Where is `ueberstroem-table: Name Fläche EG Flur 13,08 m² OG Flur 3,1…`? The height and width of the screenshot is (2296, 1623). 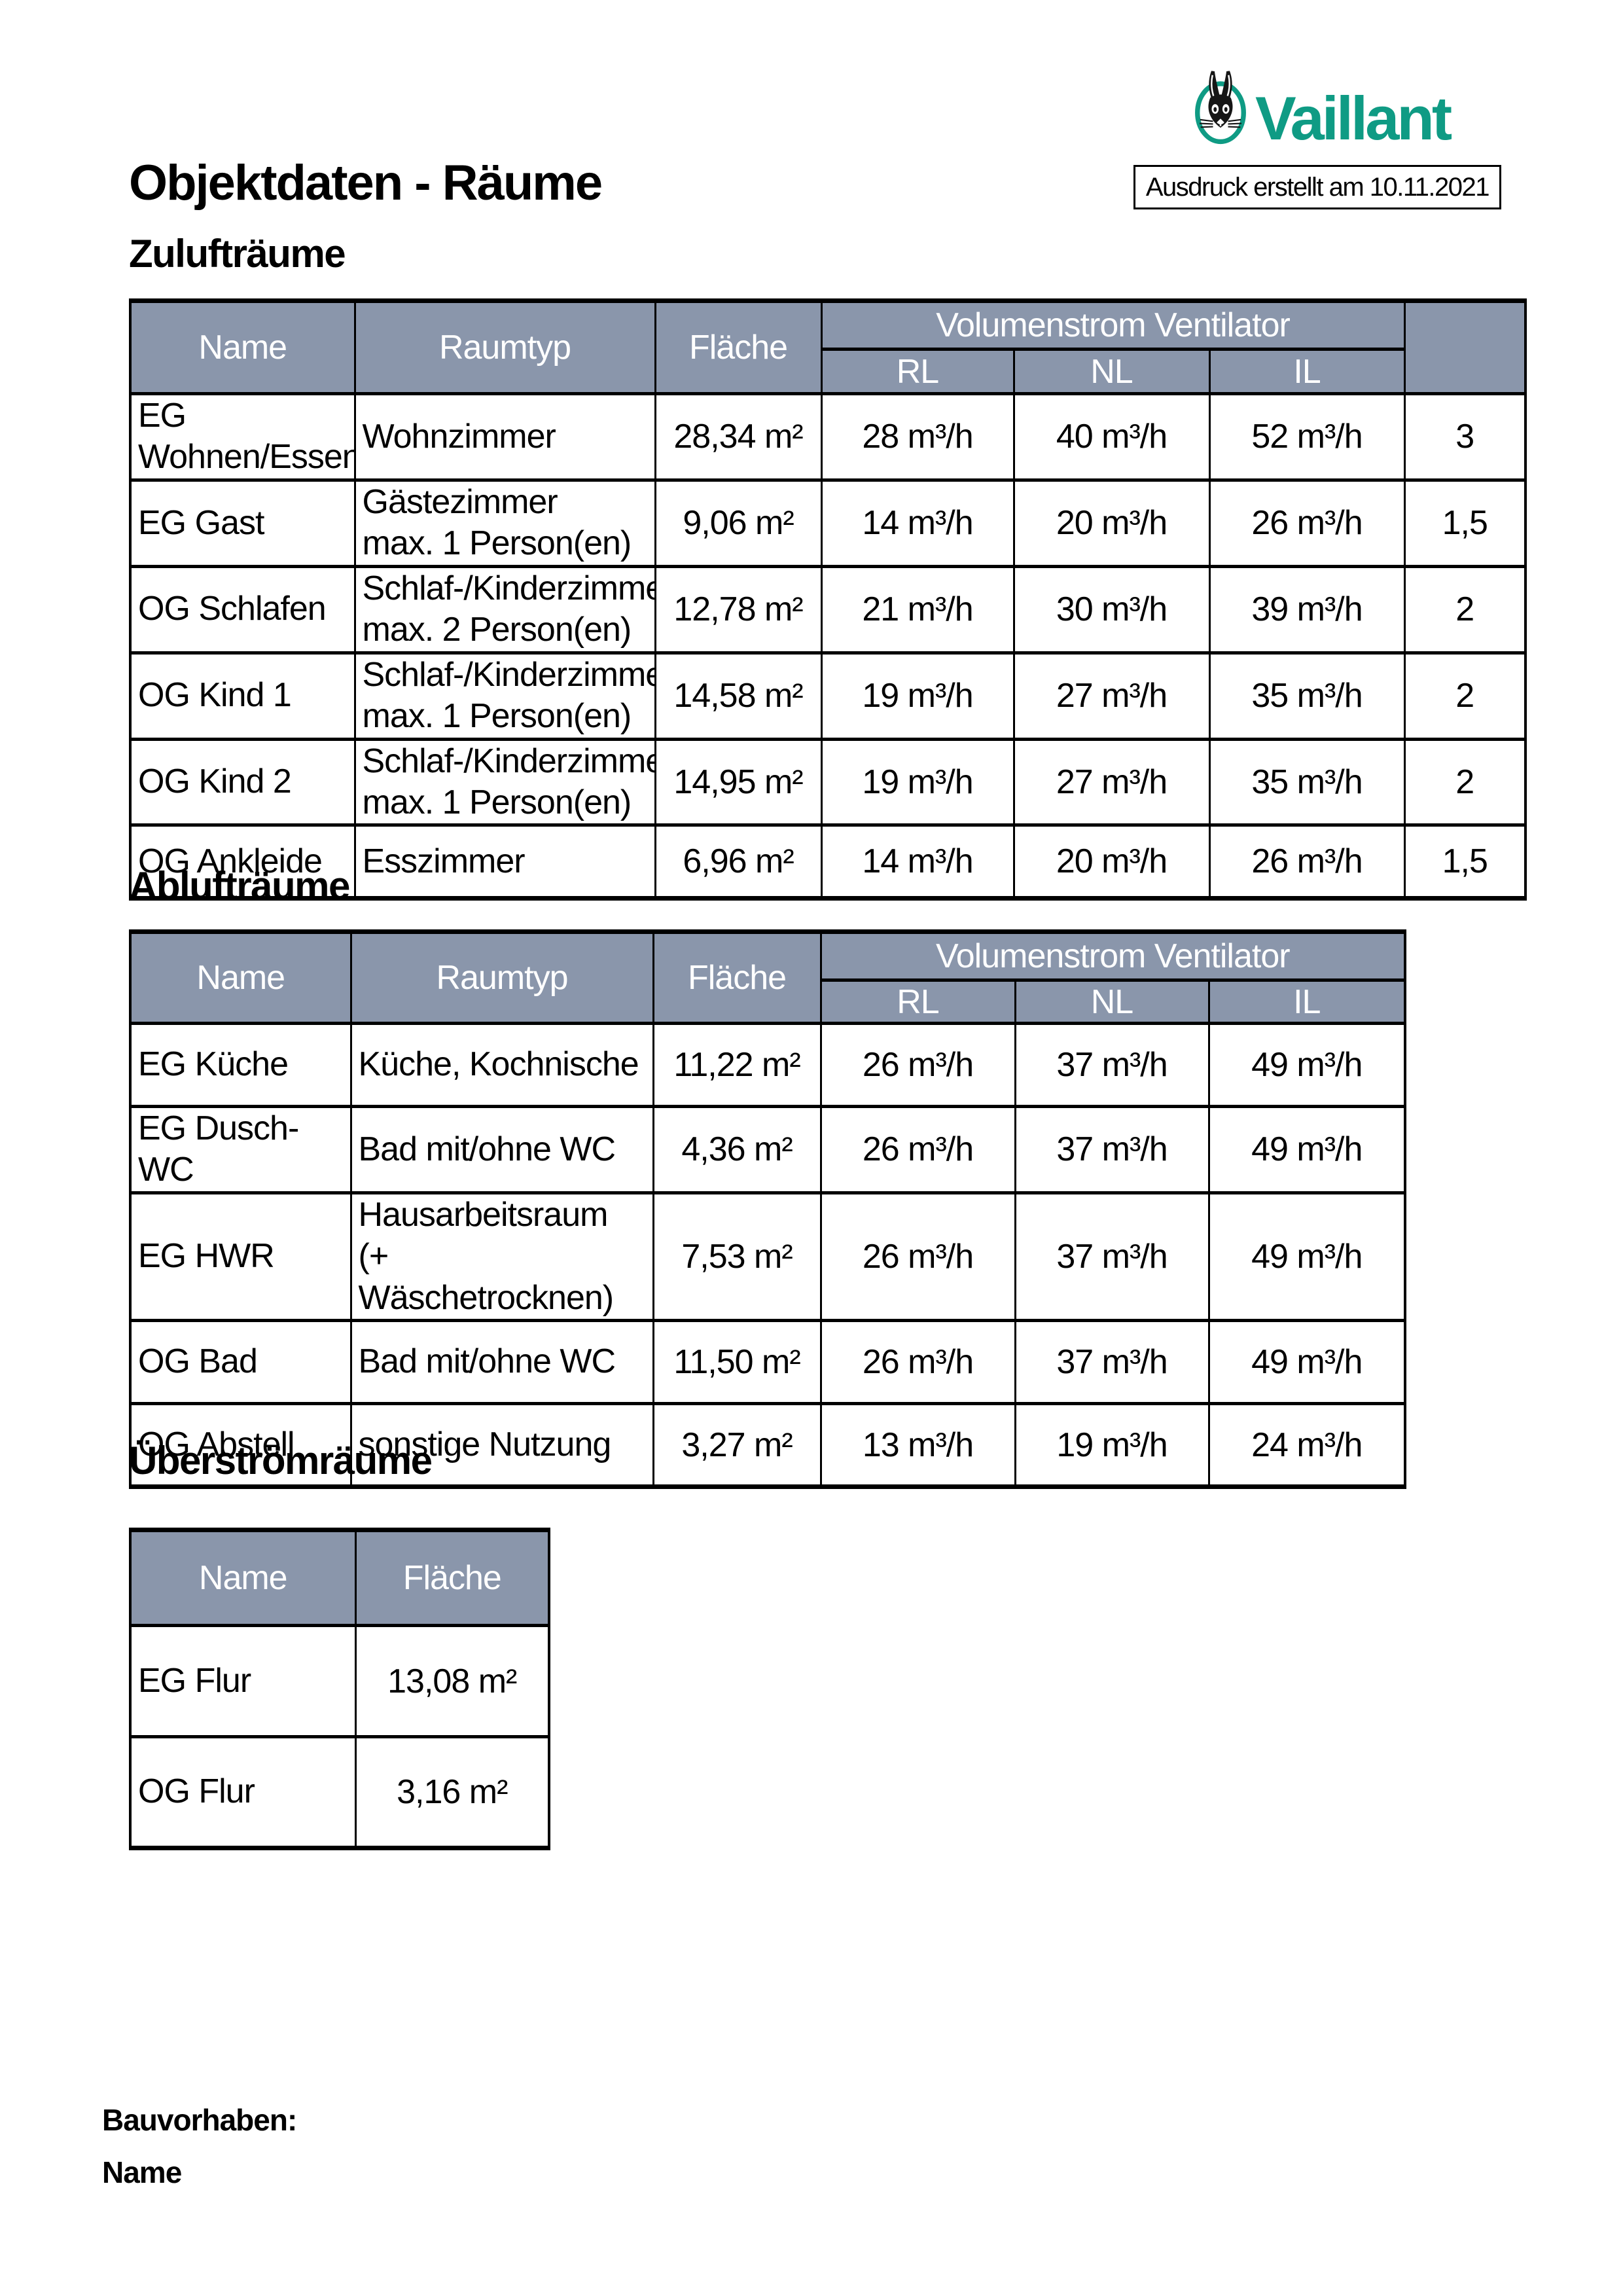 ueberstroem-table: Name Fläche EG Flur 13,08 m² OG Flur 3,1… is located at coordinates (339, 1689).